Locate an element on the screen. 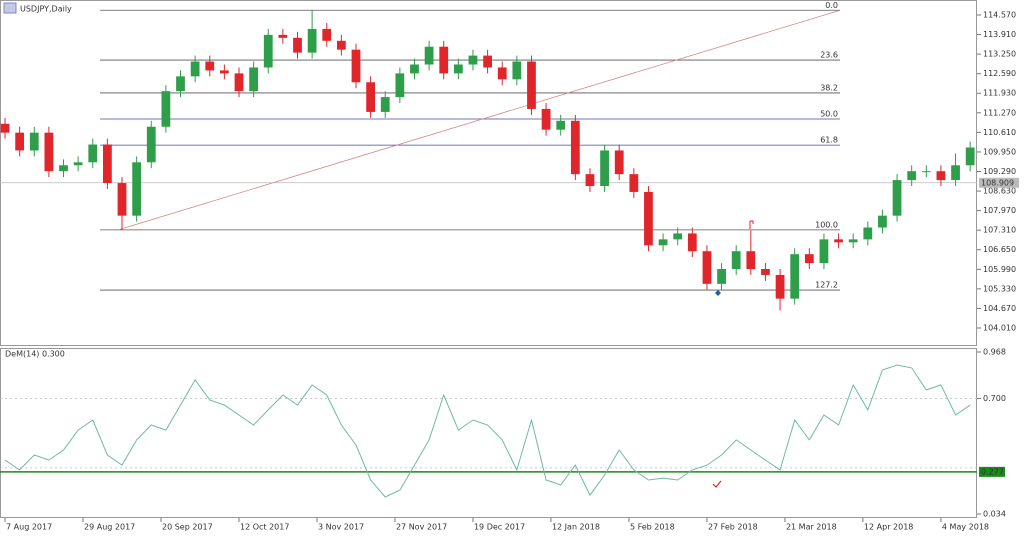 The width and height of the screenshot is (1024, 537). y-tick-label: 114.570 is located at coordinates (999, 14).